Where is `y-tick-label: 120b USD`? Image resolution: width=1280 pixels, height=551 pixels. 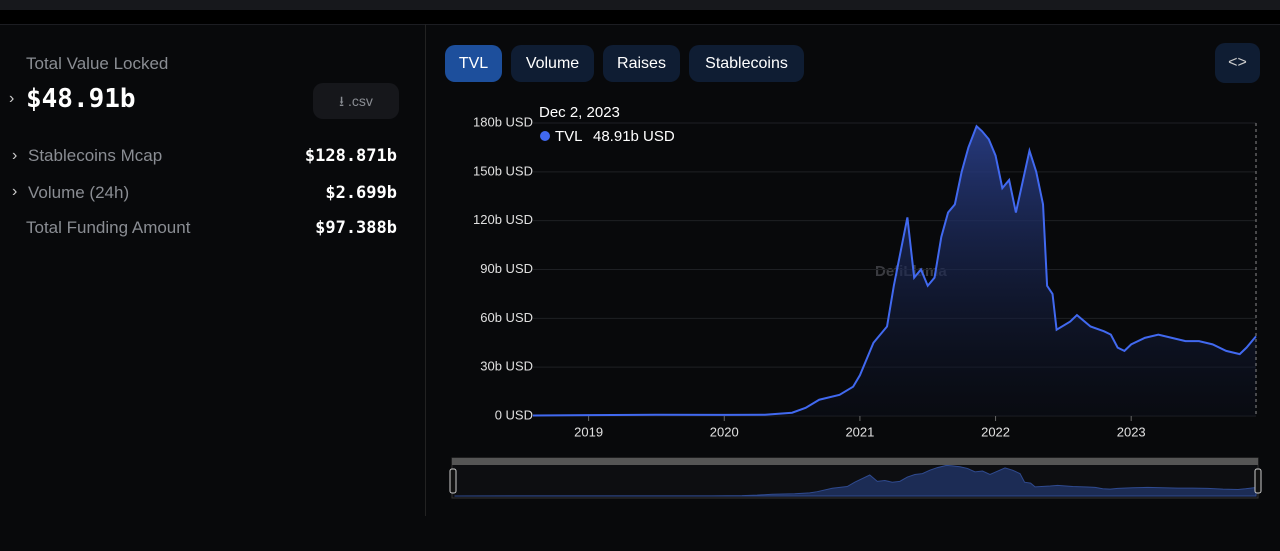 y-tick-label: 120b USD is located at coordinates (503, 219).